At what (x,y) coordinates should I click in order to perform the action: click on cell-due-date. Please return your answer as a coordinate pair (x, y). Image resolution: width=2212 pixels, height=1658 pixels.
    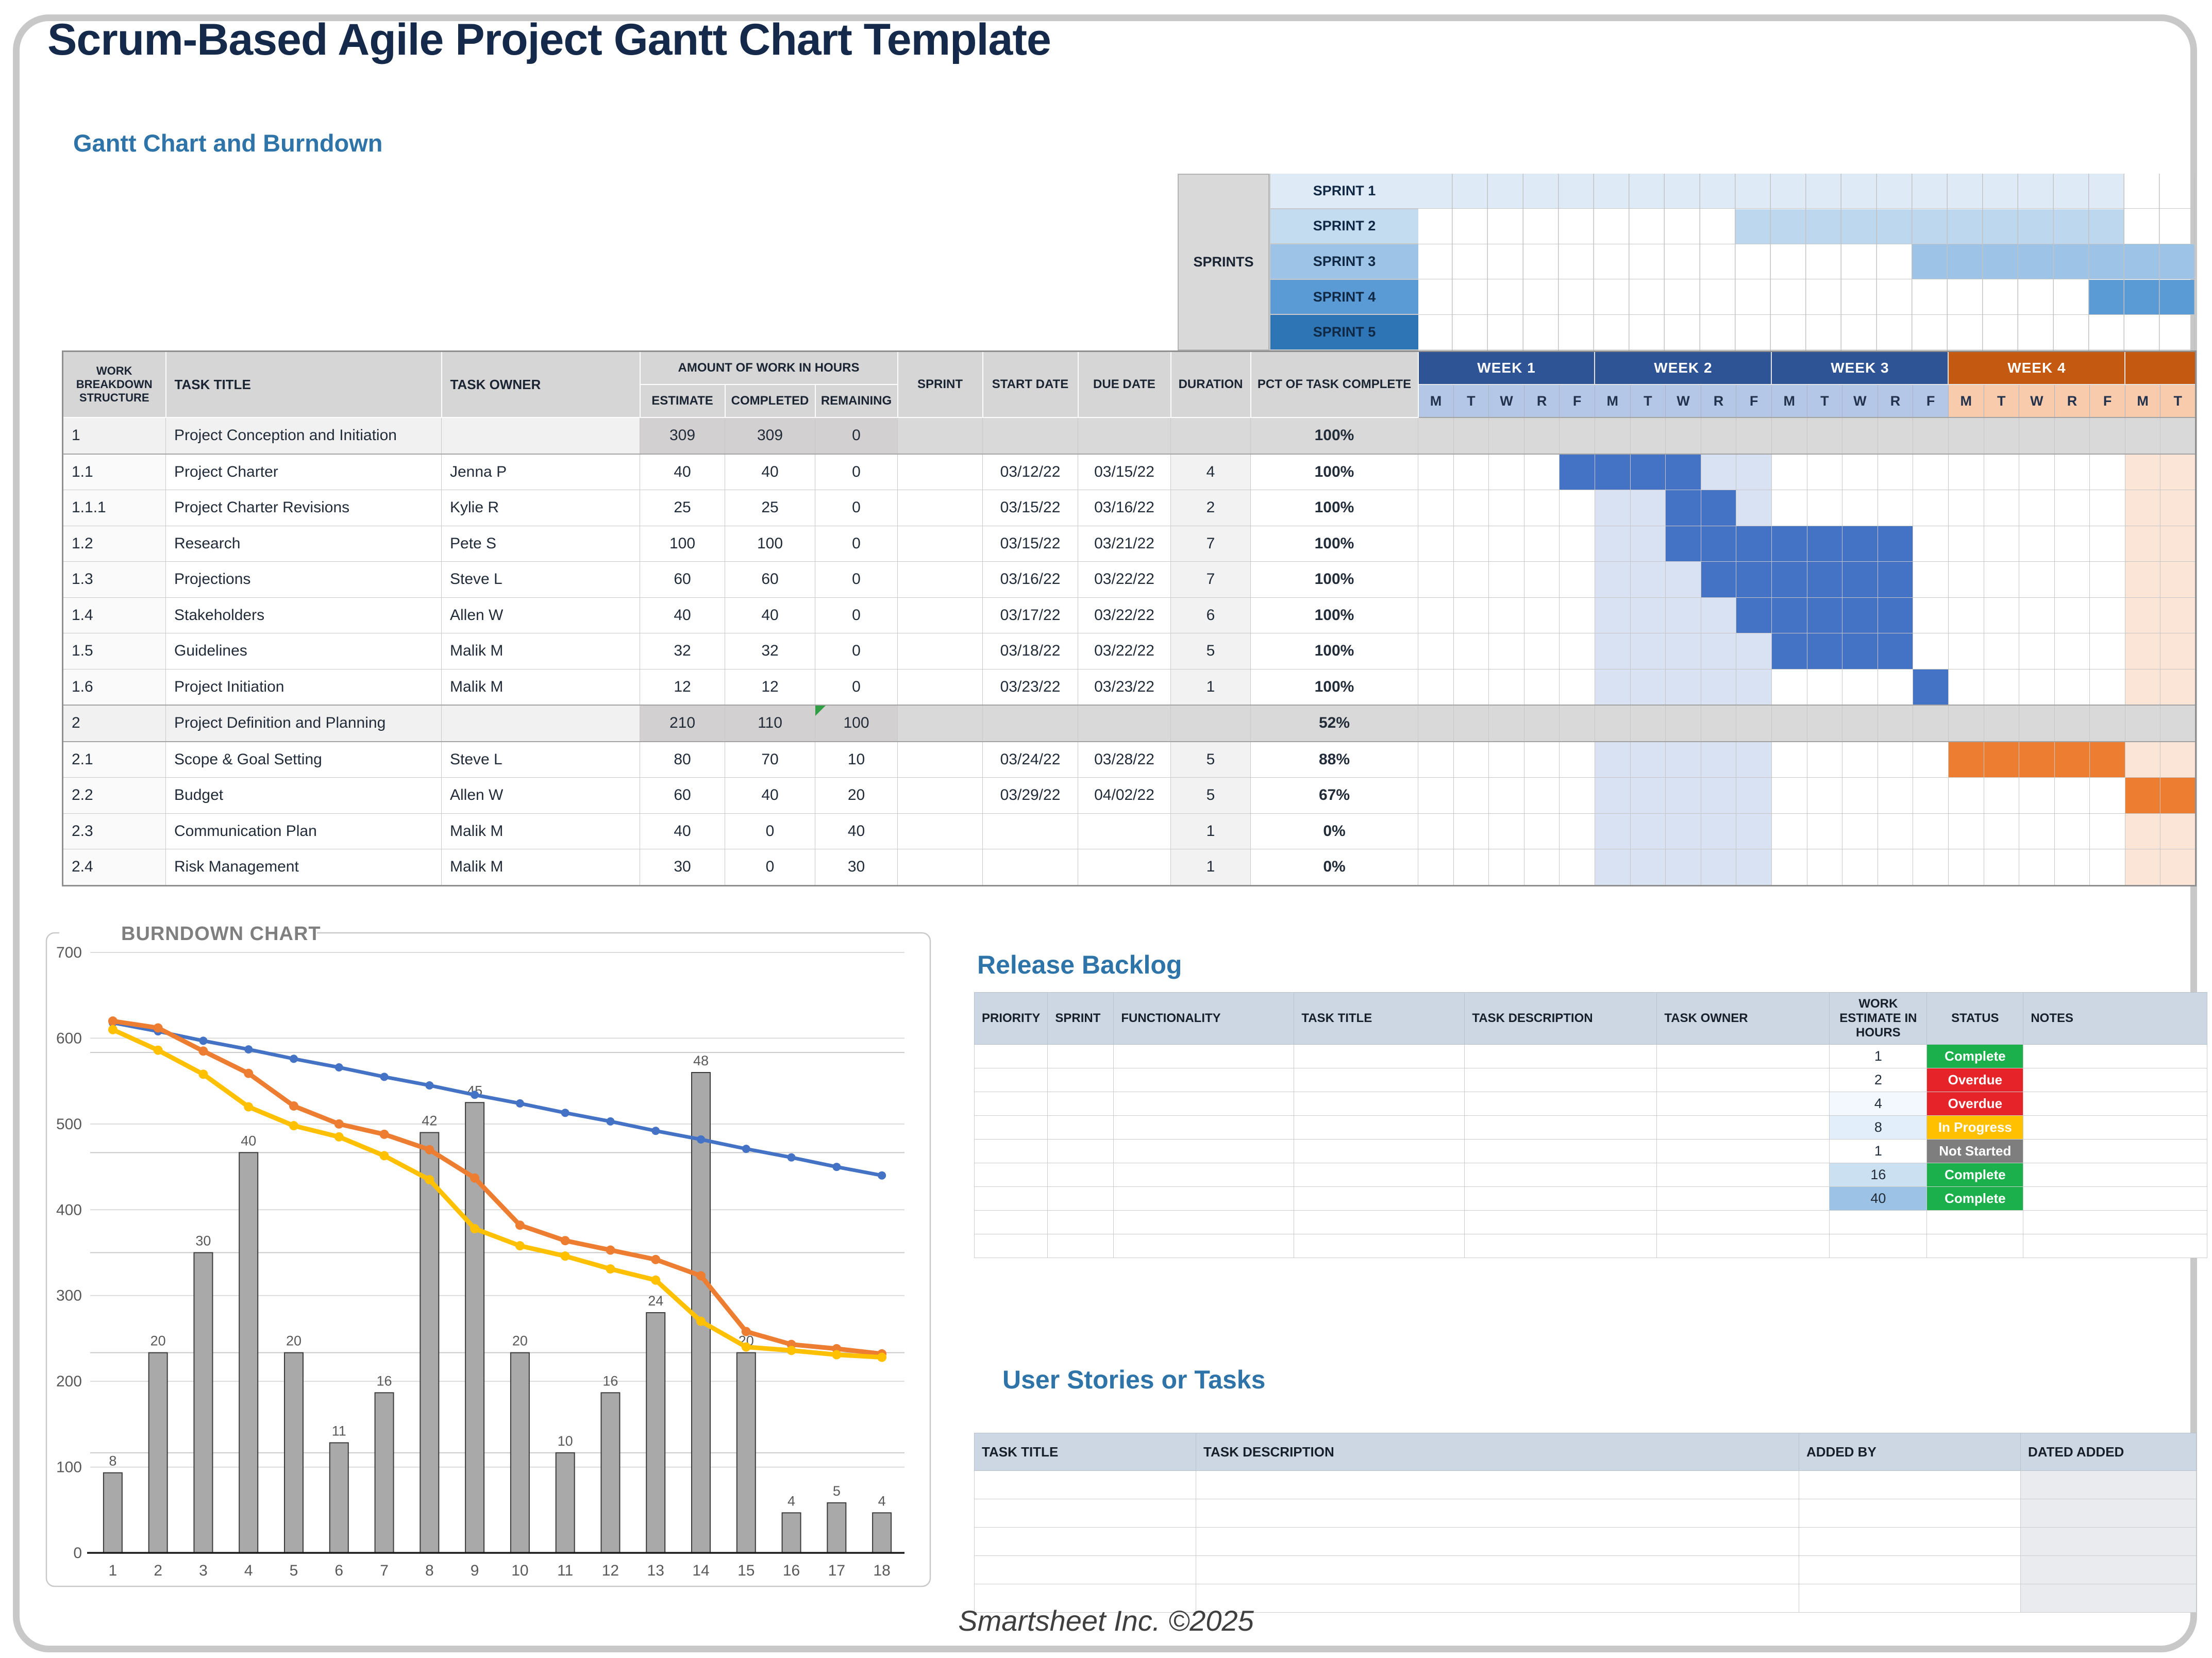
    Looking at the image, I should click on (1124, 723).